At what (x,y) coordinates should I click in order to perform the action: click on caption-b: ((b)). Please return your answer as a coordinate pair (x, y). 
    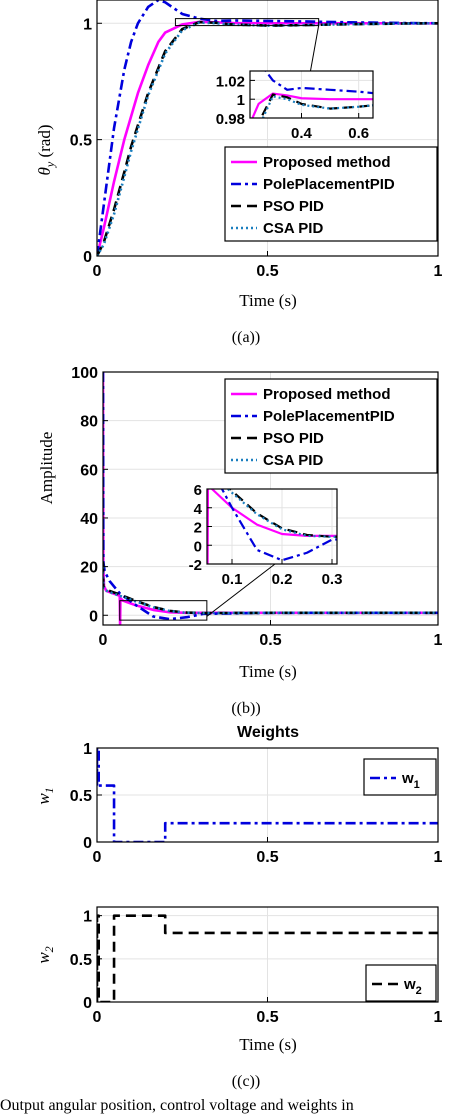
    Looking at the image, I should click on (245, 708).